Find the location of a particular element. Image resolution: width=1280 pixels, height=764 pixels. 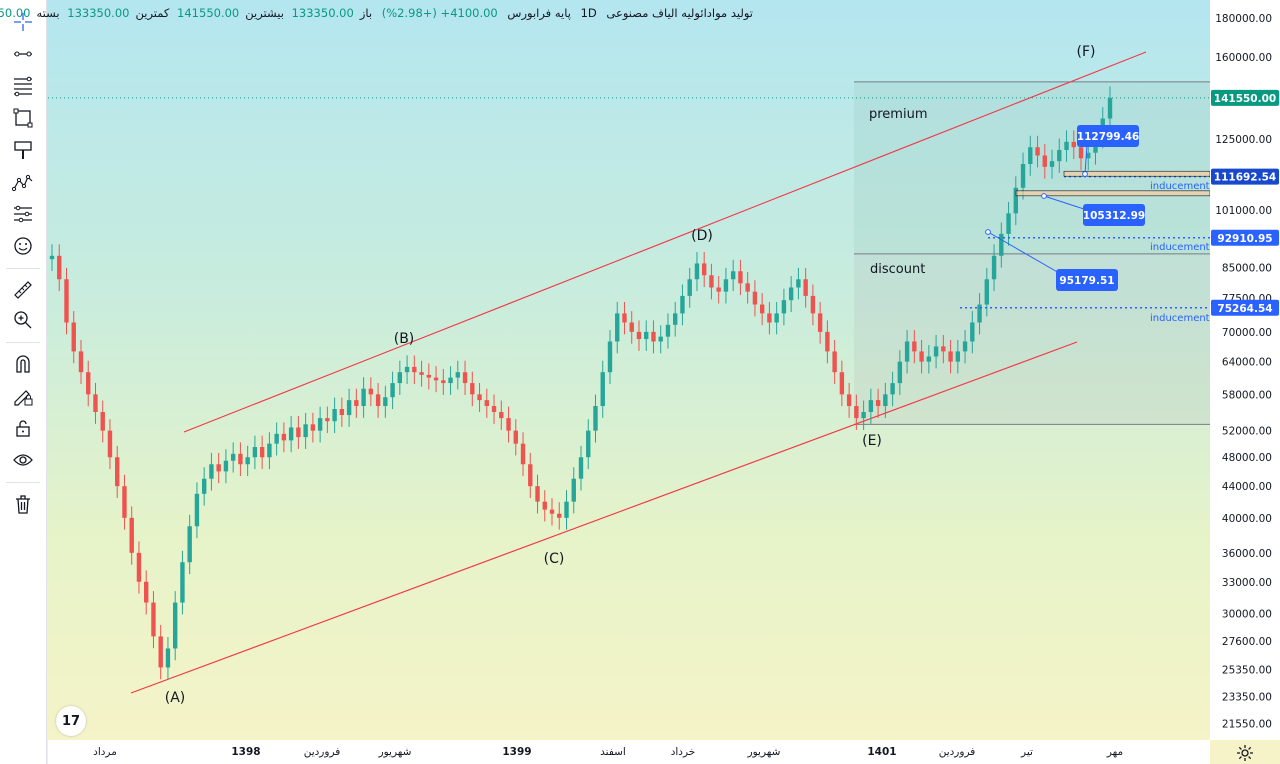

trend-line-icon is located at coordinates (23, 54).